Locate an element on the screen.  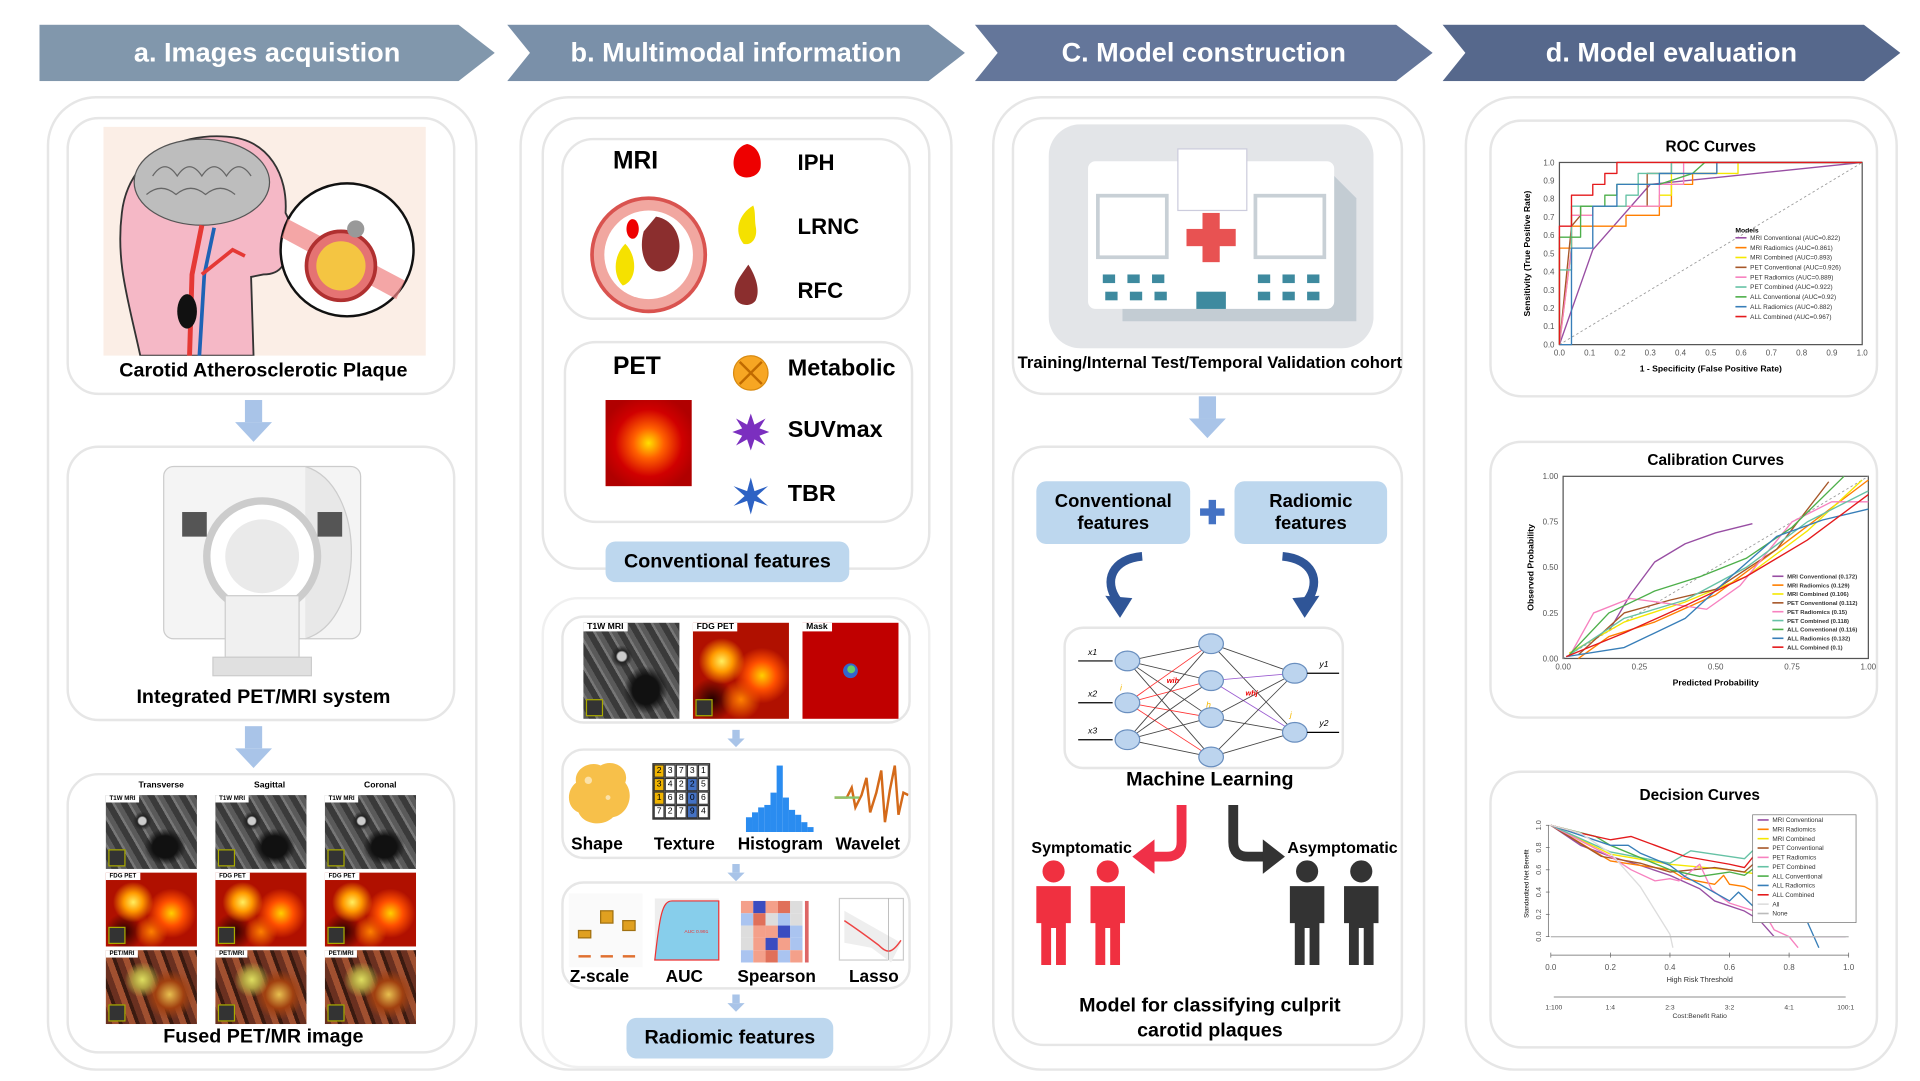
series-line-all-combined is located at coordinates (1717, 575).